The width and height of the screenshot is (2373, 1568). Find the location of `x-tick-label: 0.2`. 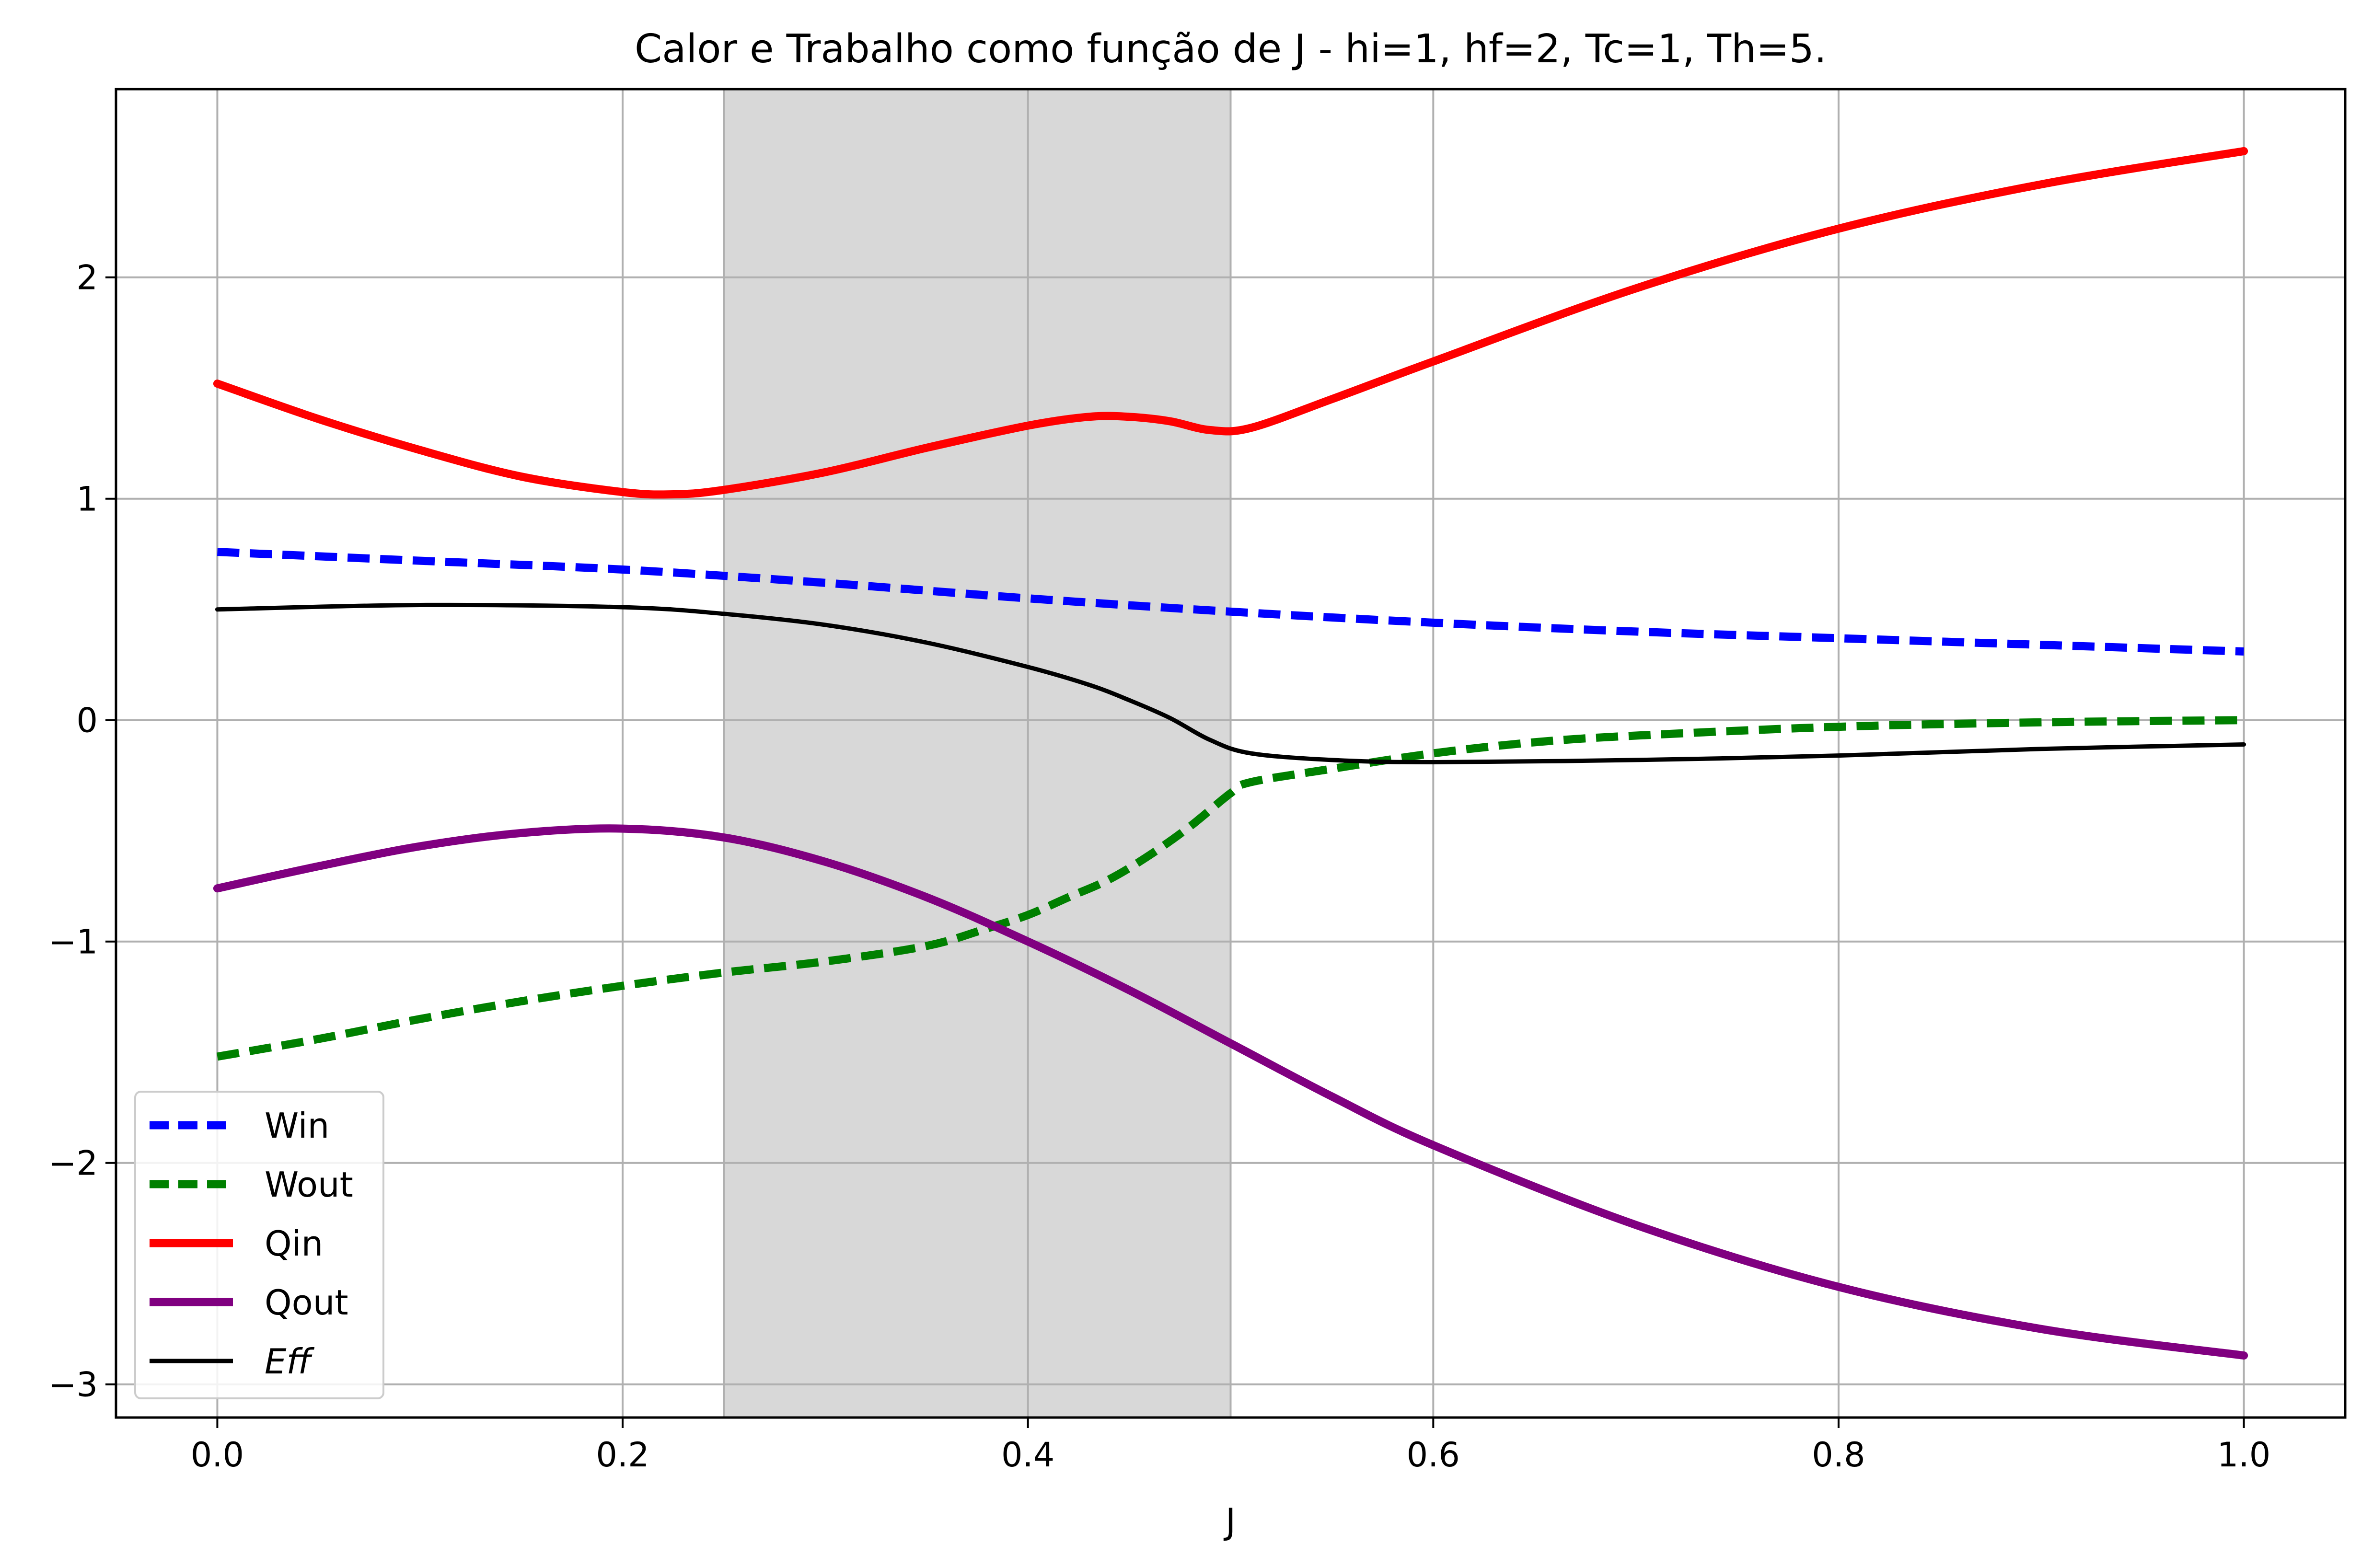

x-tick-label: 0.2 is located at coordinates (622, 1455).